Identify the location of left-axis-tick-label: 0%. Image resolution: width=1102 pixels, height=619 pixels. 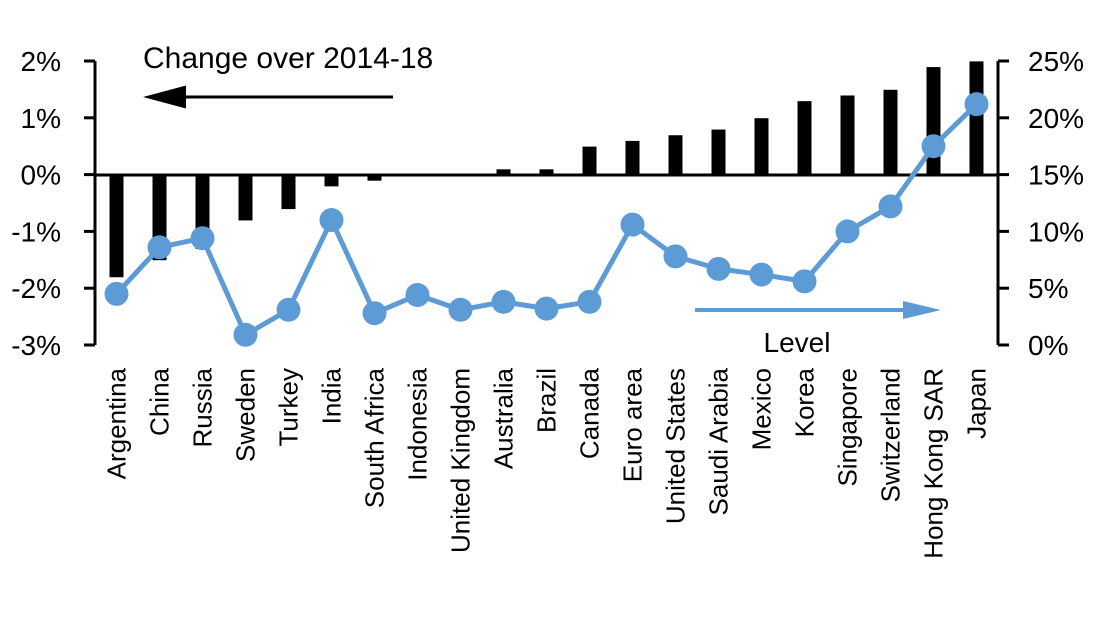
(41, 175).